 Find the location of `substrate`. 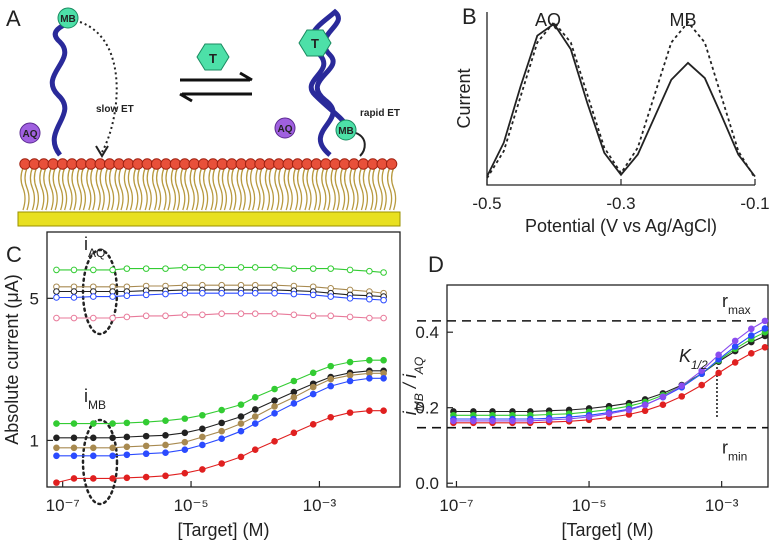

substrate is located at coordinates (209, 219).